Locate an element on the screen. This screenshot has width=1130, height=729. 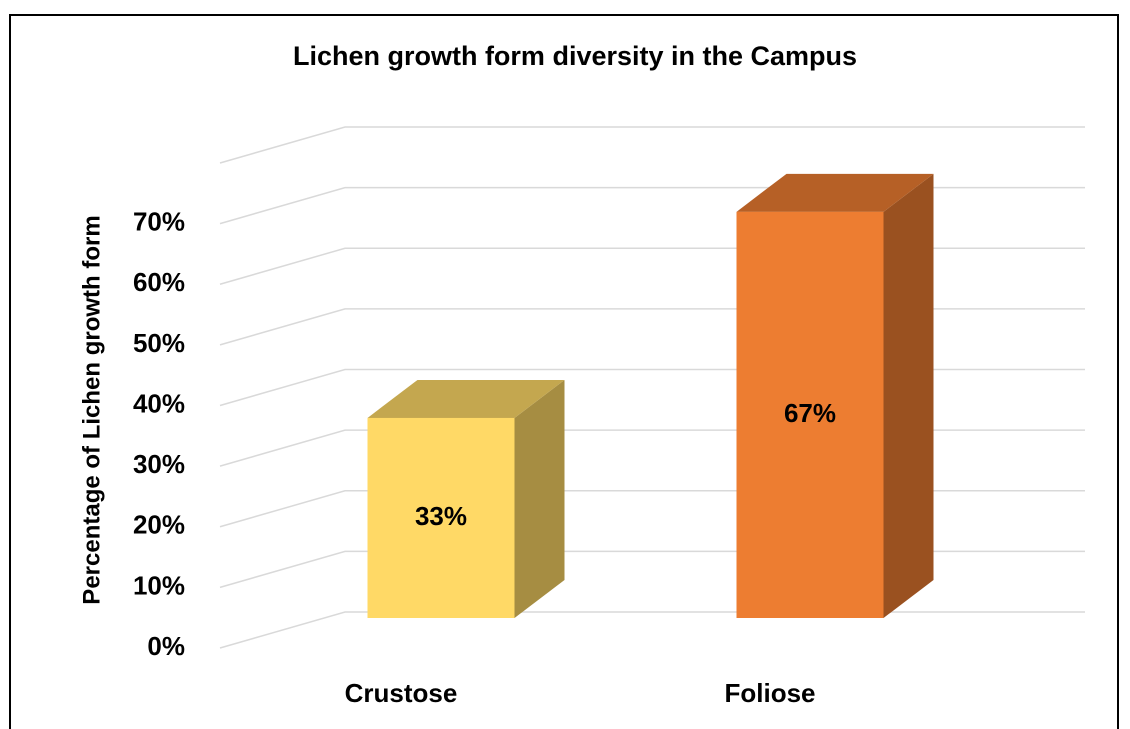
y-tick-label: 40% is located at coordinates (159, 403).